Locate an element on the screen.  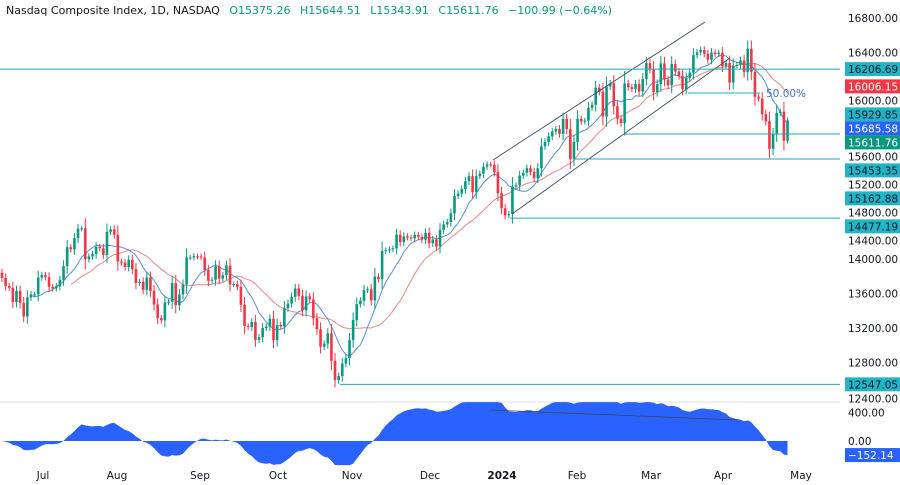
price-tick: 15200.00 is located at coordinates (873, 185).